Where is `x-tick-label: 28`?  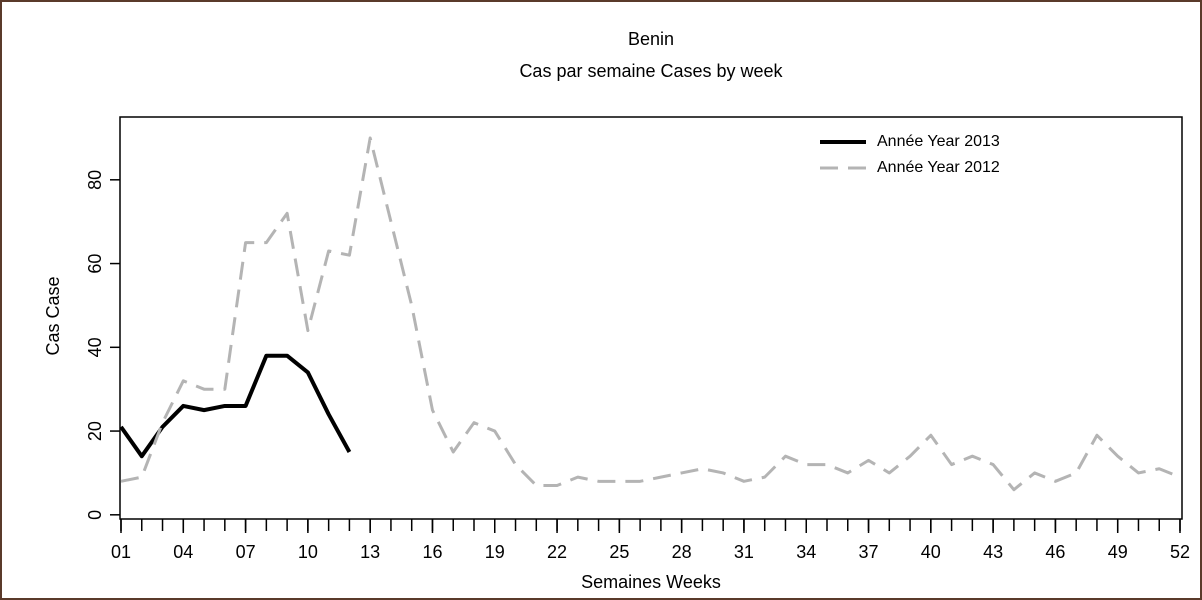 x-tick-label: 28 is located at coordinates (682, 552).